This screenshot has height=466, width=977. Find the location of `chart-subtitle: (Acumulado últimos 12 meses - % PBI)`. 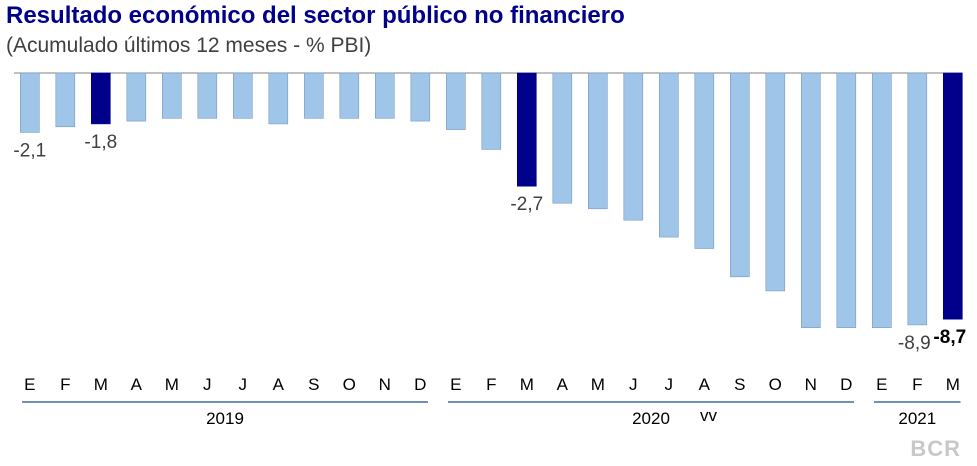

chart-subtitle: (Acumulado últimos 12 meses - % PBI) is located at coordinates (189, 45).